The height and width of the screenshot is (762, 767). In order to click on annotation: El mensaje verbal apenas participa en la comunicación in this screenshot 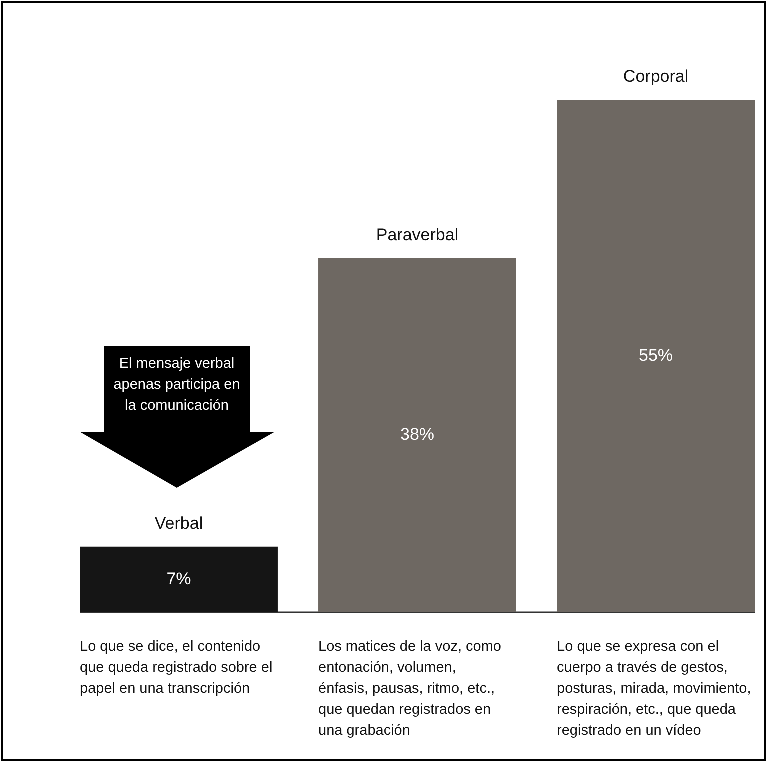, I will do `click(177, 385)`.